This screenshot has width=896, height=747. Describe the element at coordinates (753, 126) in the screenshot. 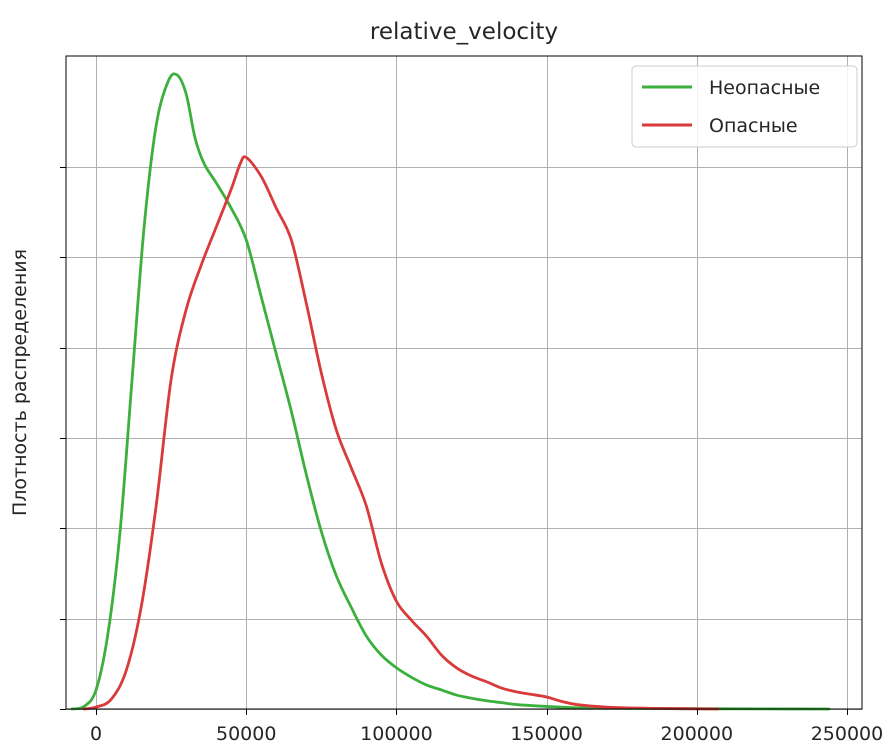

I see `legend-label: Опасные` at that location.